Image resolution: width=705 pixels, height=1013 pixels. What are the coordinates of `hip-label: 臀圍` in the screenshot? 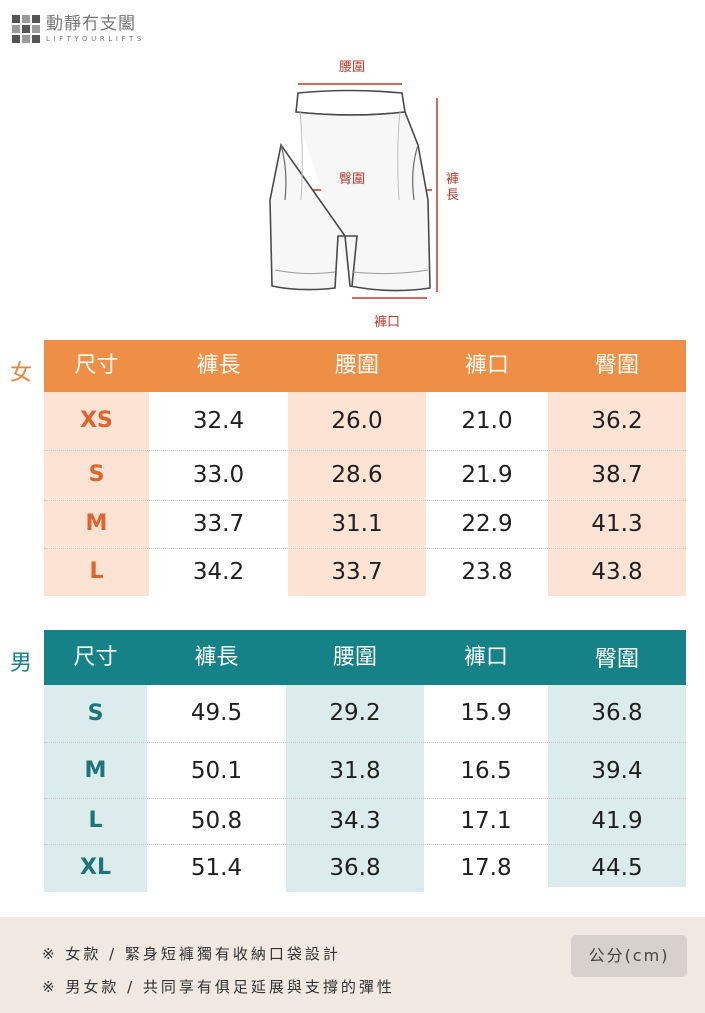 It's located at (352, 179).